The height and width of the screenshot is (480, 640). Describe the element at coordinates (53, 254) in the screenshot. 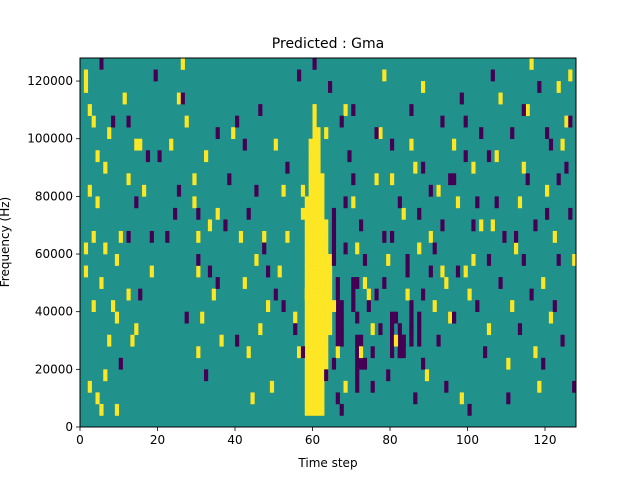

I see `y-axis-ticks: 0 20000 40000 60000 80000 100000 120000` at that location.